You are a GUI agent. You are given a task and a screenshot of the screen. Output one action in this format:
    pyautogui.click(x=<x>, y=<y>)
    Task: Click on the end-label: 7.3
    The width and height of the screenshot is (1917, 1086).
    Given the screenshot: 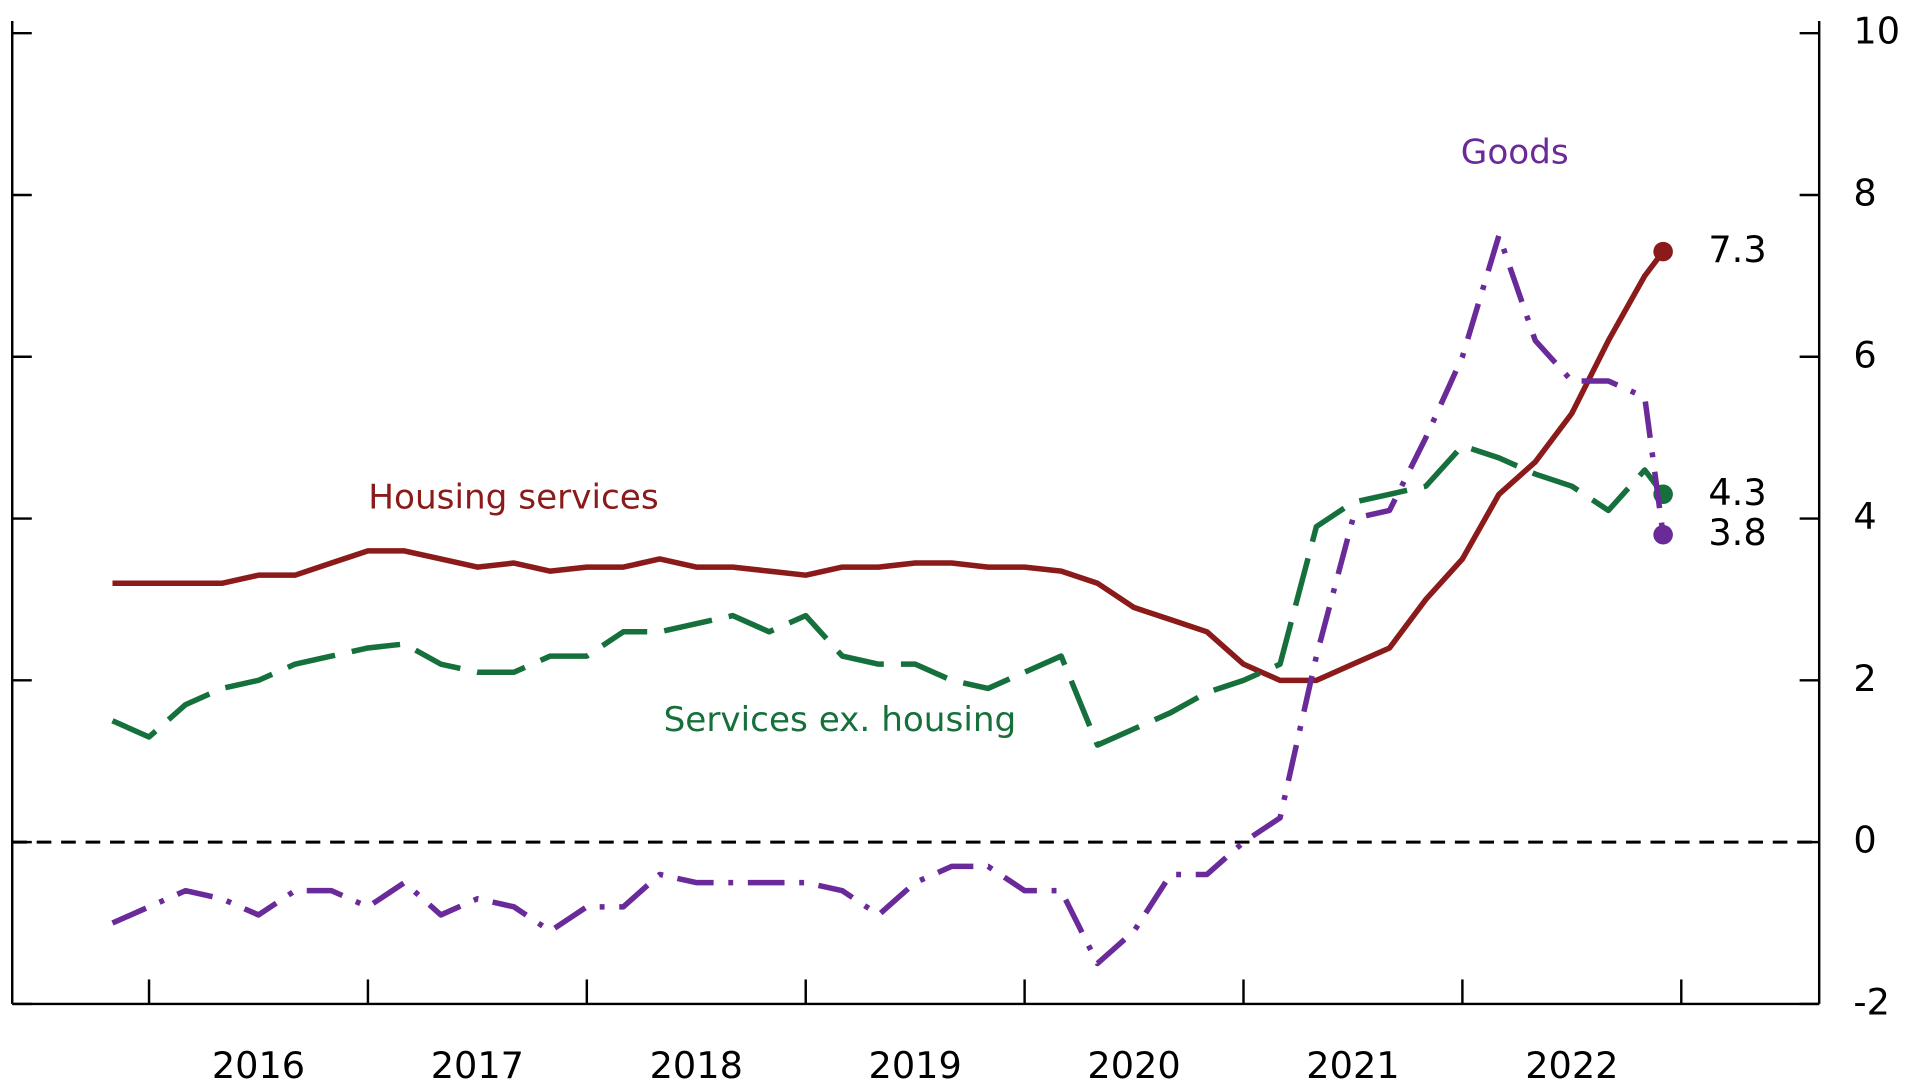 What is the action you would take?
    pyautogui.click(x=1737, y=249)
    